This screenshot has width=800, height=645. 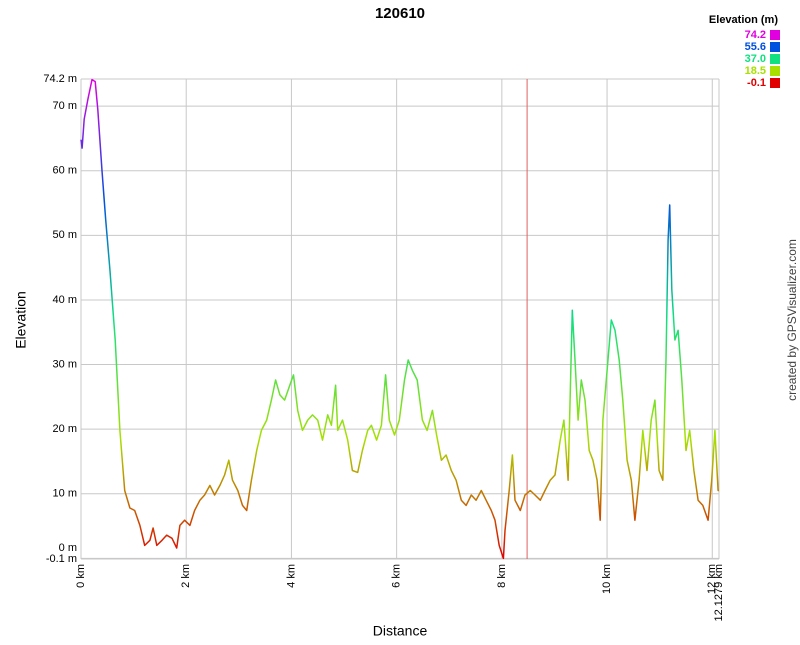 I want to click on x-axis-title: Distance, so click(x=400, y=631).